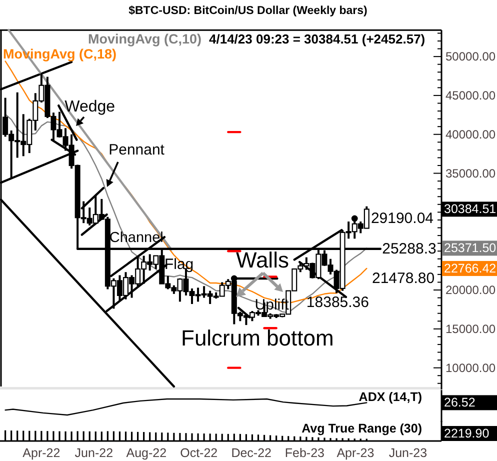 This screenshot has height=461, width=497. What do you see at coordinates (338, 303) in the screenshot?
I see `annotation: 18385.36` at bounding box center [338, 303].